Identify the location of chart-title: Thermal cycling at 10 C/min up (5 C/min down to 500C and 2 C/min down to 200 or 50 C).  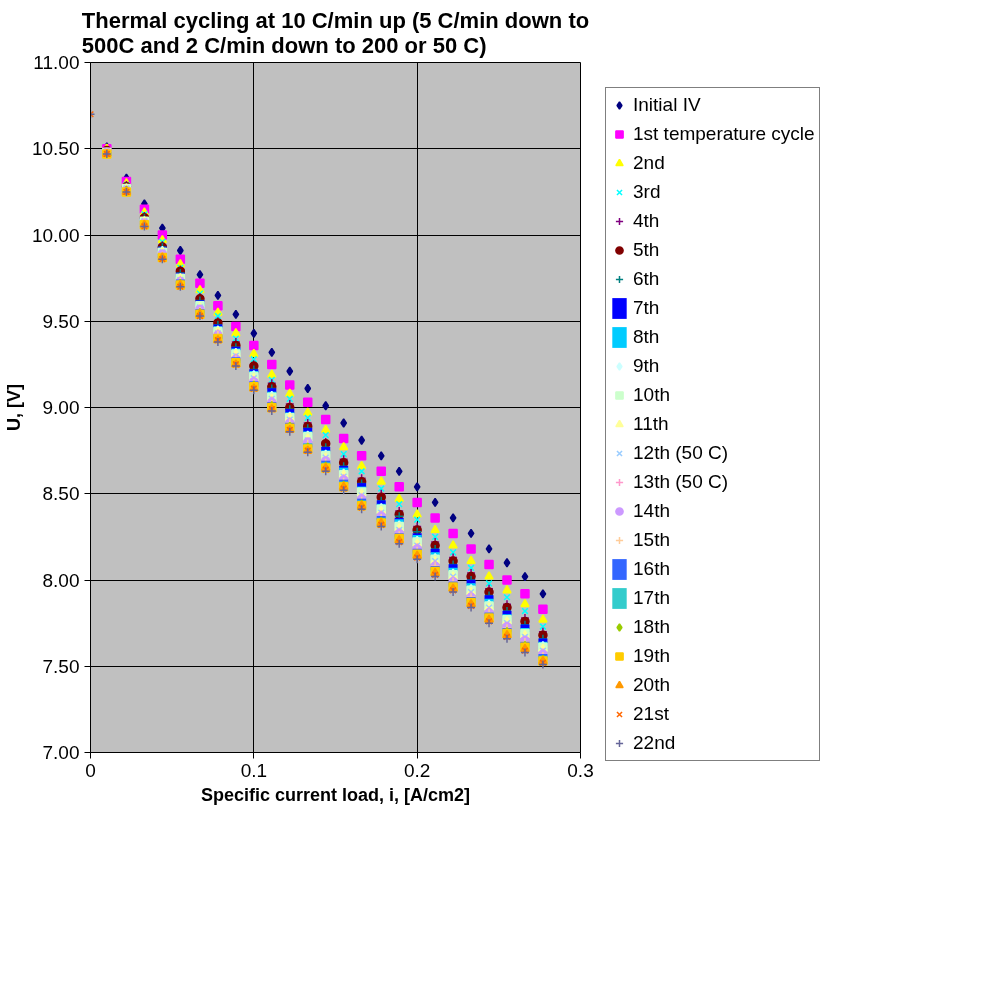
(335, 32).